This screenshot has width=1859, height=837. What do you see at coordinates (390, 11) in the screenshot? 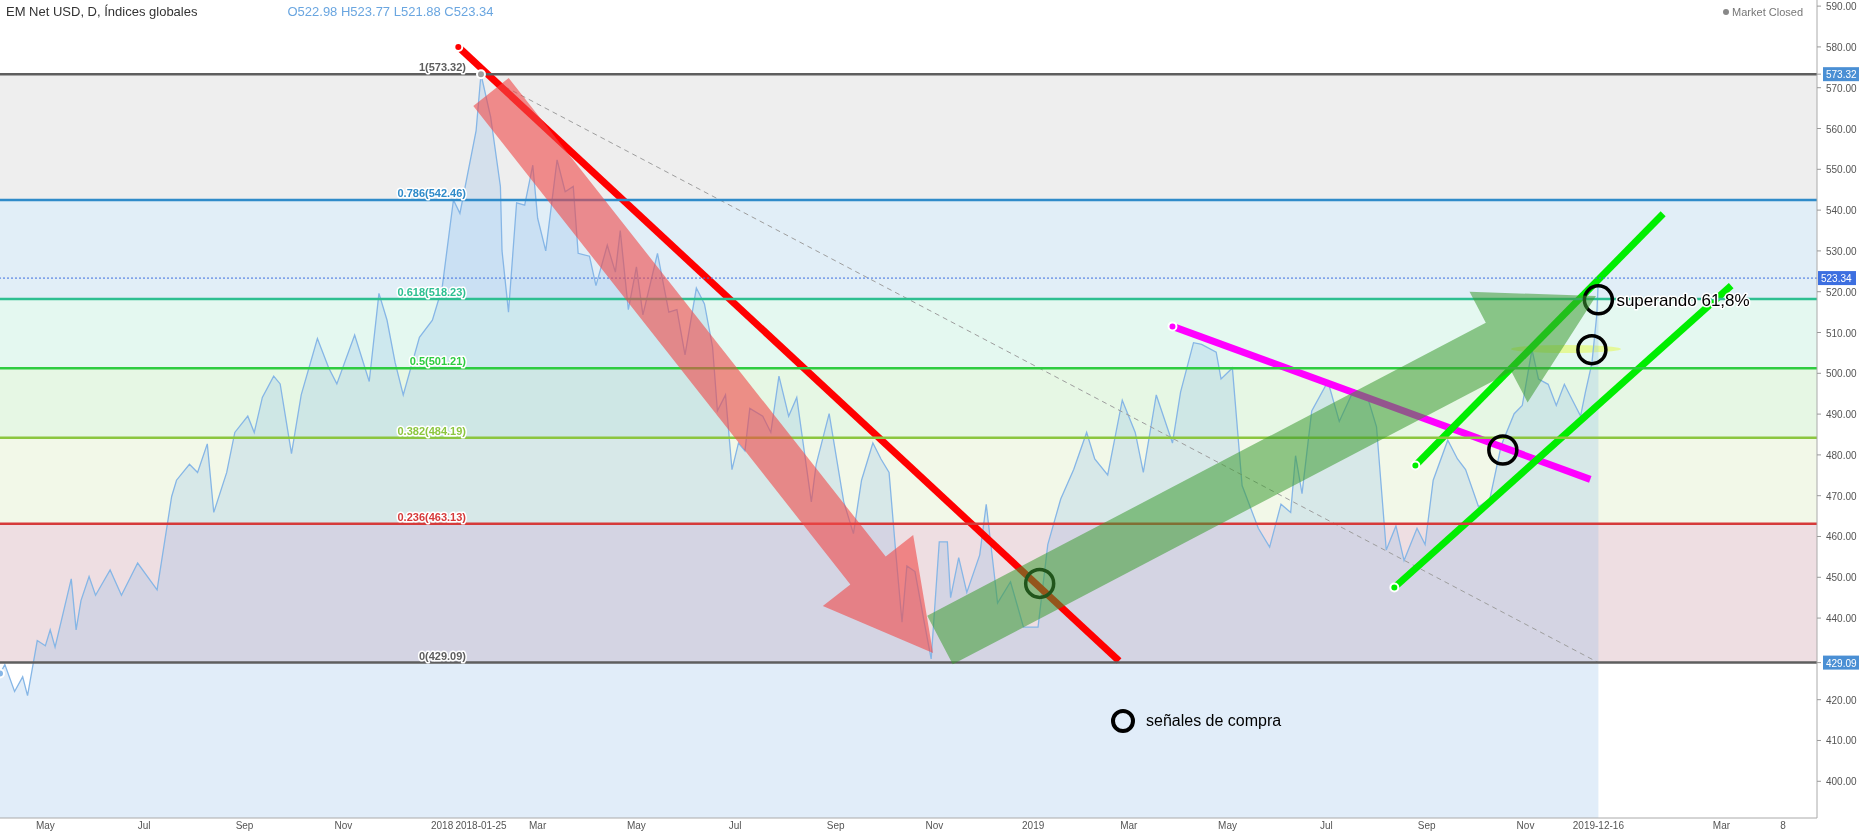
I see `chart-subtitle: O522.98 H523.77 L521.88 C523.34` at bounding box center [390, 11].